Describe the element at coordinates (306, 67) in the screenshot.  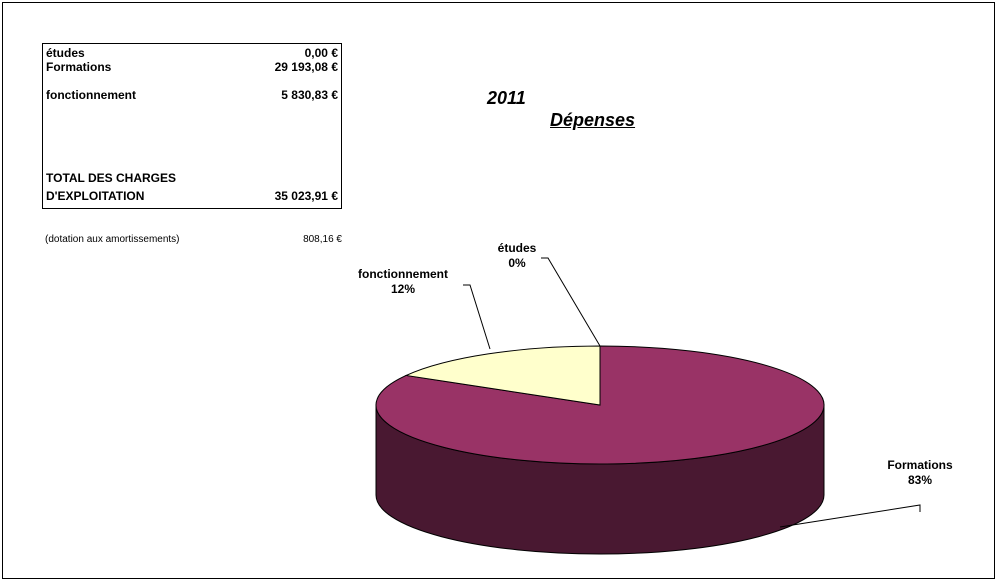
I see `row-value: 29 193,08 €` at that location.